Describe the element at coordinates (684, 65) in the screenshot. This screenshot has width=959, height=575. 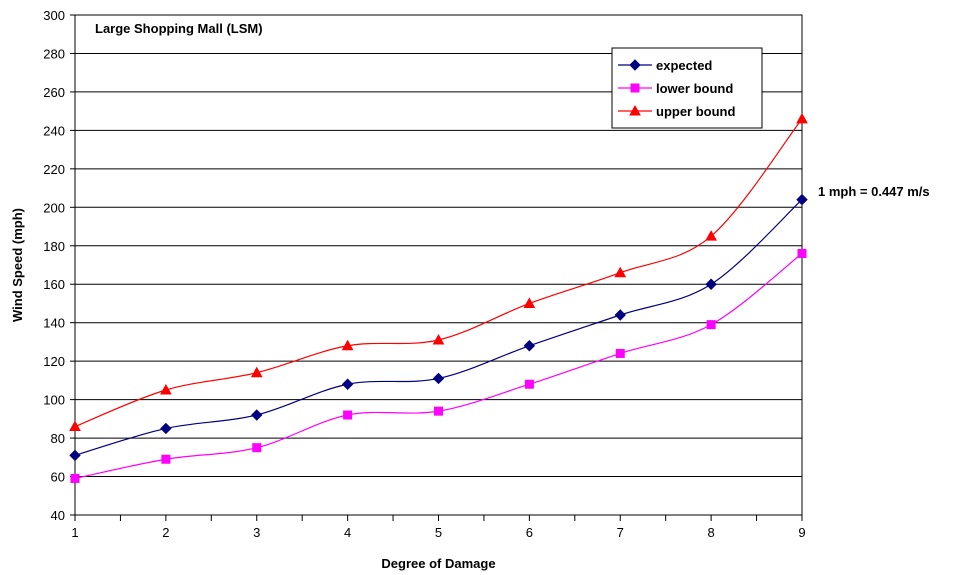
I see `legend-label: expected` at that location.